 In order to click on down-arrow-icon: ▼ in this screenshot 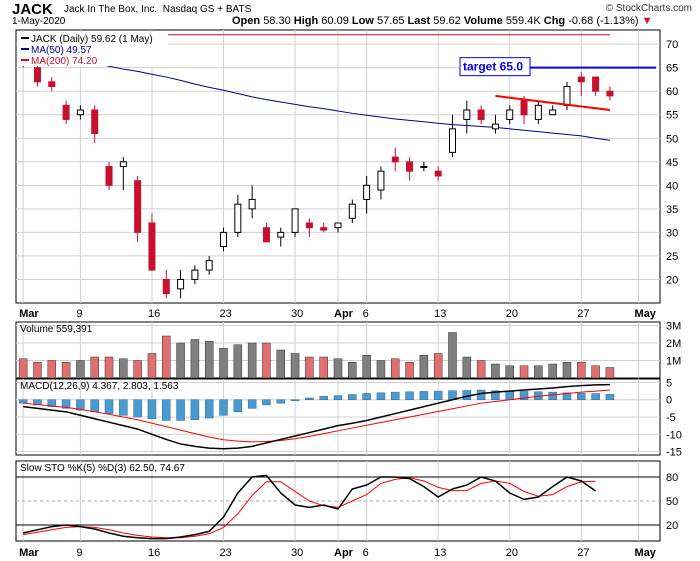, I will do `click(647, 21)`.